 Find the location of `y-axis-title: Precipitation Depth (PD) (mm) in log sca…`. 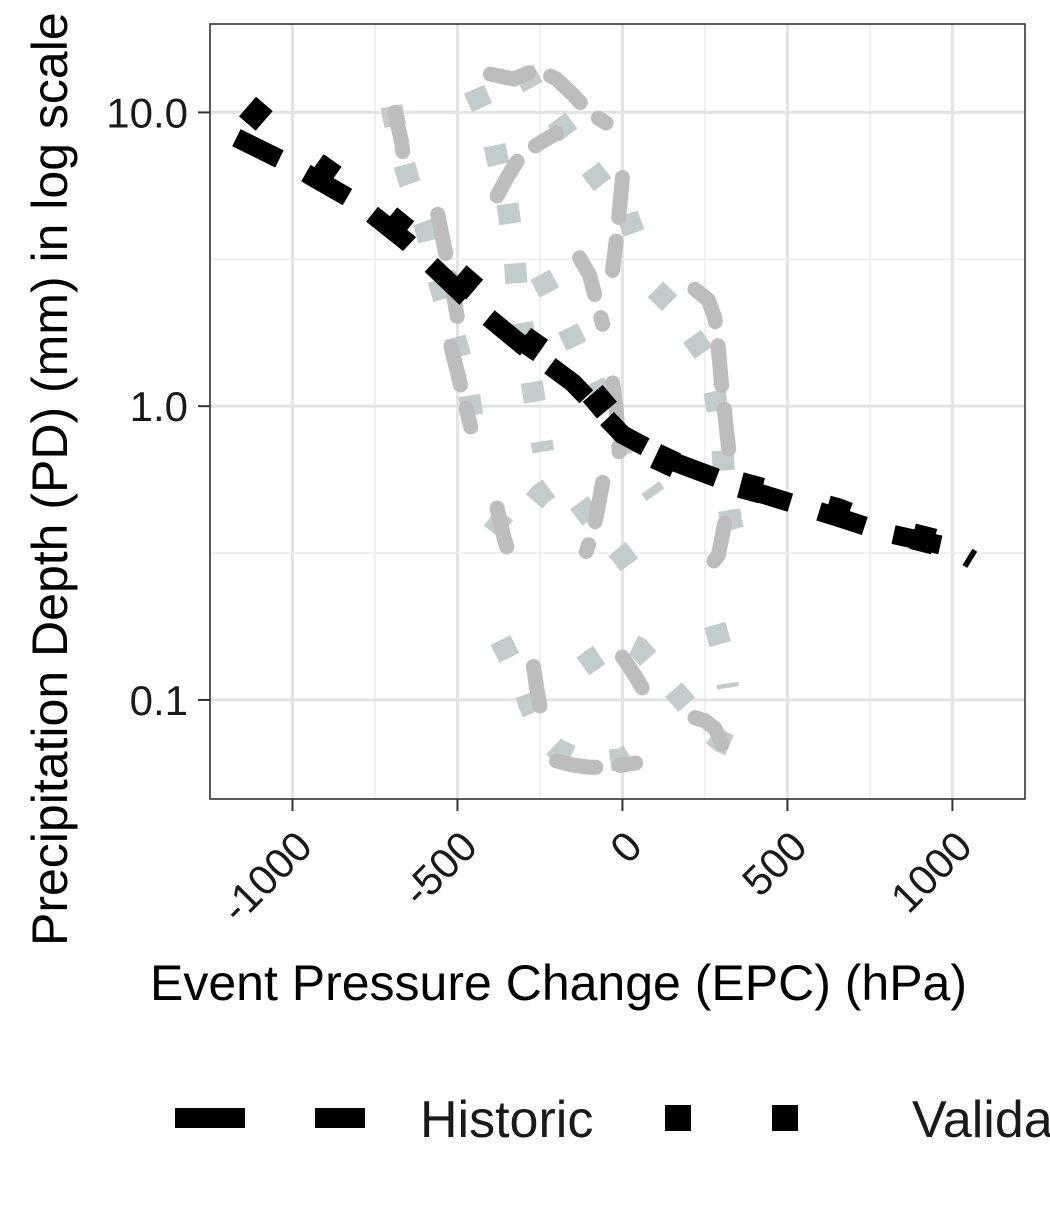

y-axis-title: Precipitation Depth (PD) (mm) in log sca… is located at coordinates (50, 479).